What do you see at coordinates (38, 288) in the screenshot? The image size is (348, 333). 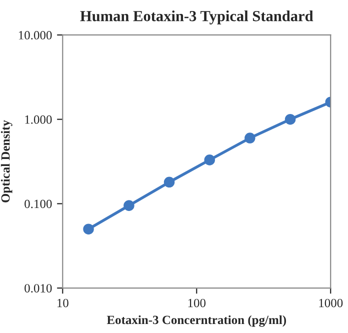 I see `y-tick-label: 0.010` at bounding box center [38, 288].